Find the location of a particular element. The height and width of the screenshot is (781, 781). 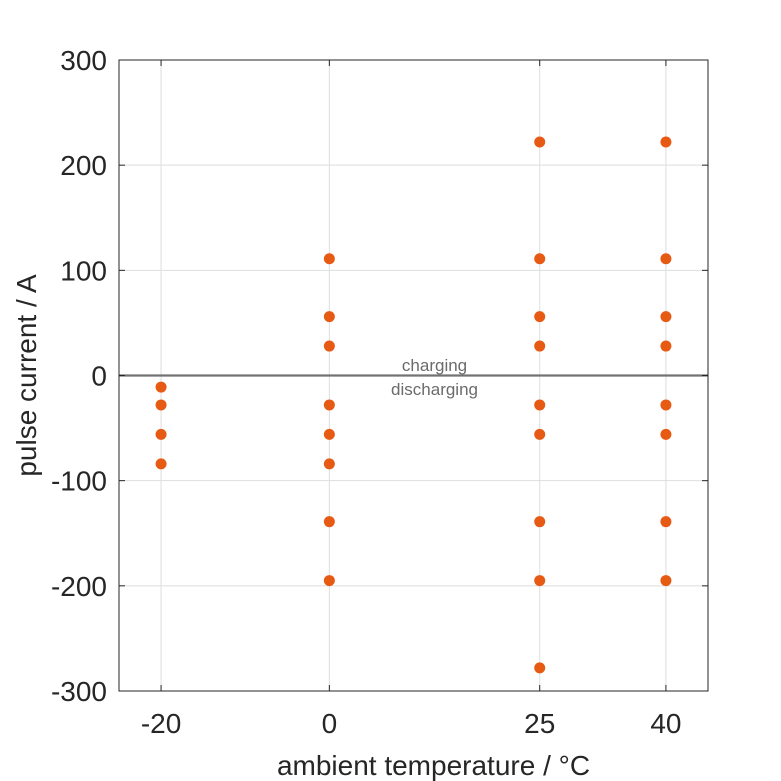

annotations: charging discharging is located at coordinates (434, 377).